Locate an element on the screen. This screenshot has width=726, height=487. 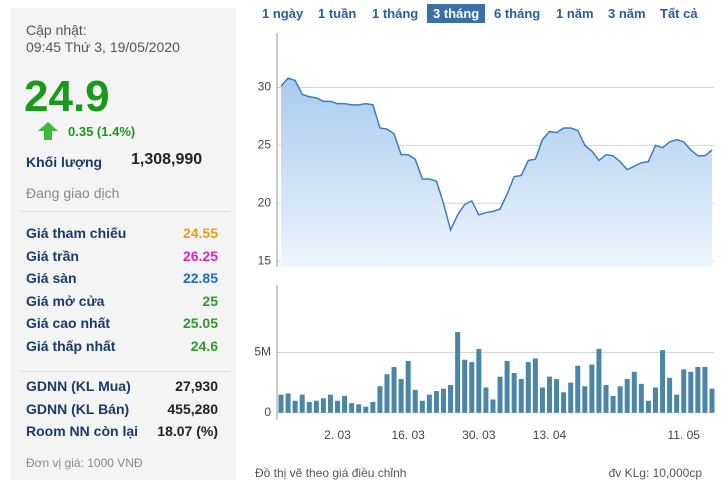
x-tick-label: 16. 03 is located at coordinates (408, 435).